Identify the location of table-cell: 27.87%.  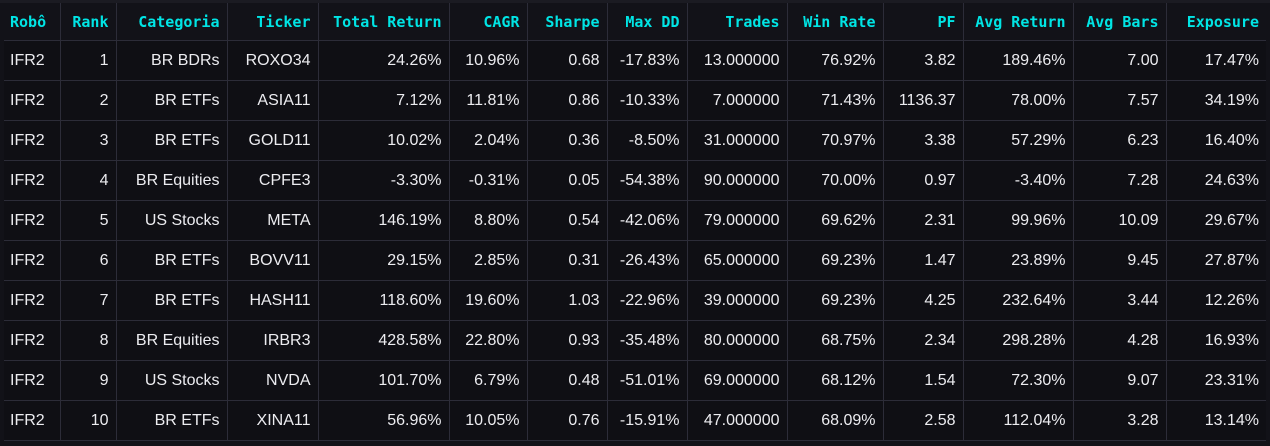
(1216, 260).